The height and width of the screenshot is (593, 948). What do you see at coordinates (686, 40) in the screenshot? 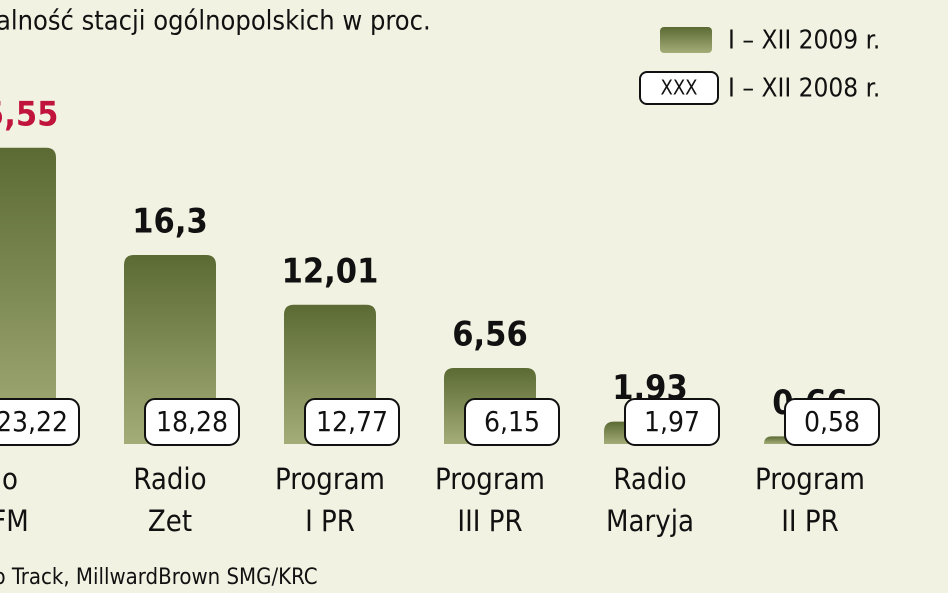
I see `legend-swatch` at bounding box center [686, 40].